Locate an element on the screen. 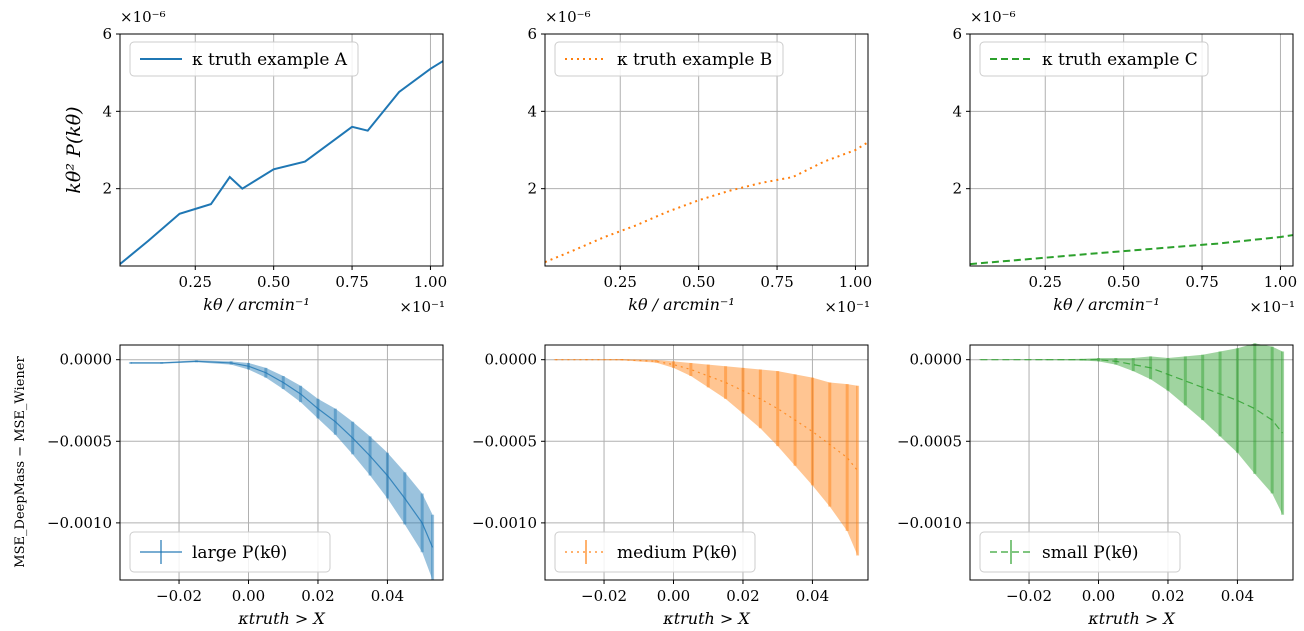 The height and width of the screenshot is (631, 1304). legend: κ truth example B is located at coordinates (669, 59).